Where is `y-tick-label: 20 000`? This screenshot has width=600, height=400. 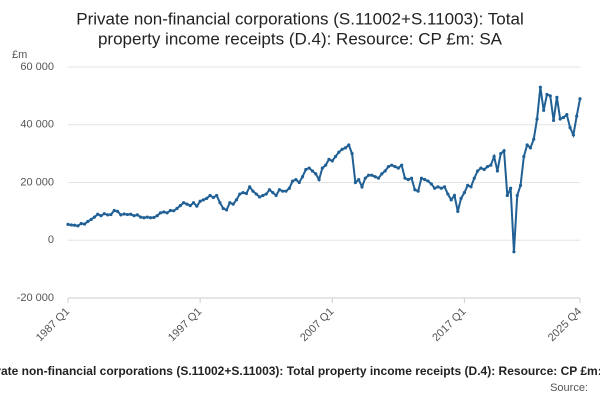 y-tick-label: 20 000 is located at coordinates (37, 182).